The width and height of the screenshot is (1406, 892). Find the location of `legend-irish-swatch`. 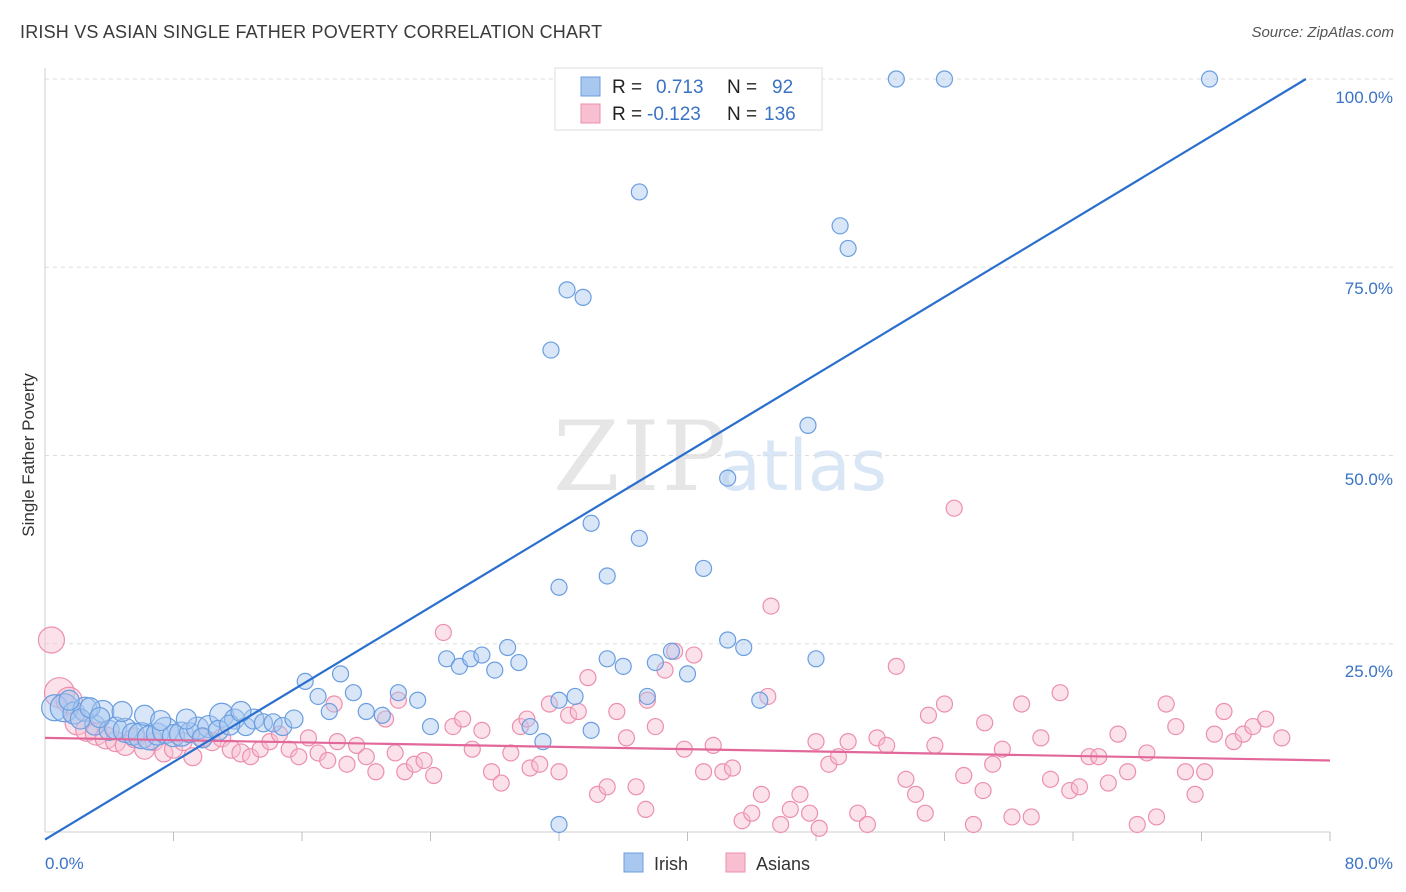

legend-irish-swatch is located at coordinates (590, 86).